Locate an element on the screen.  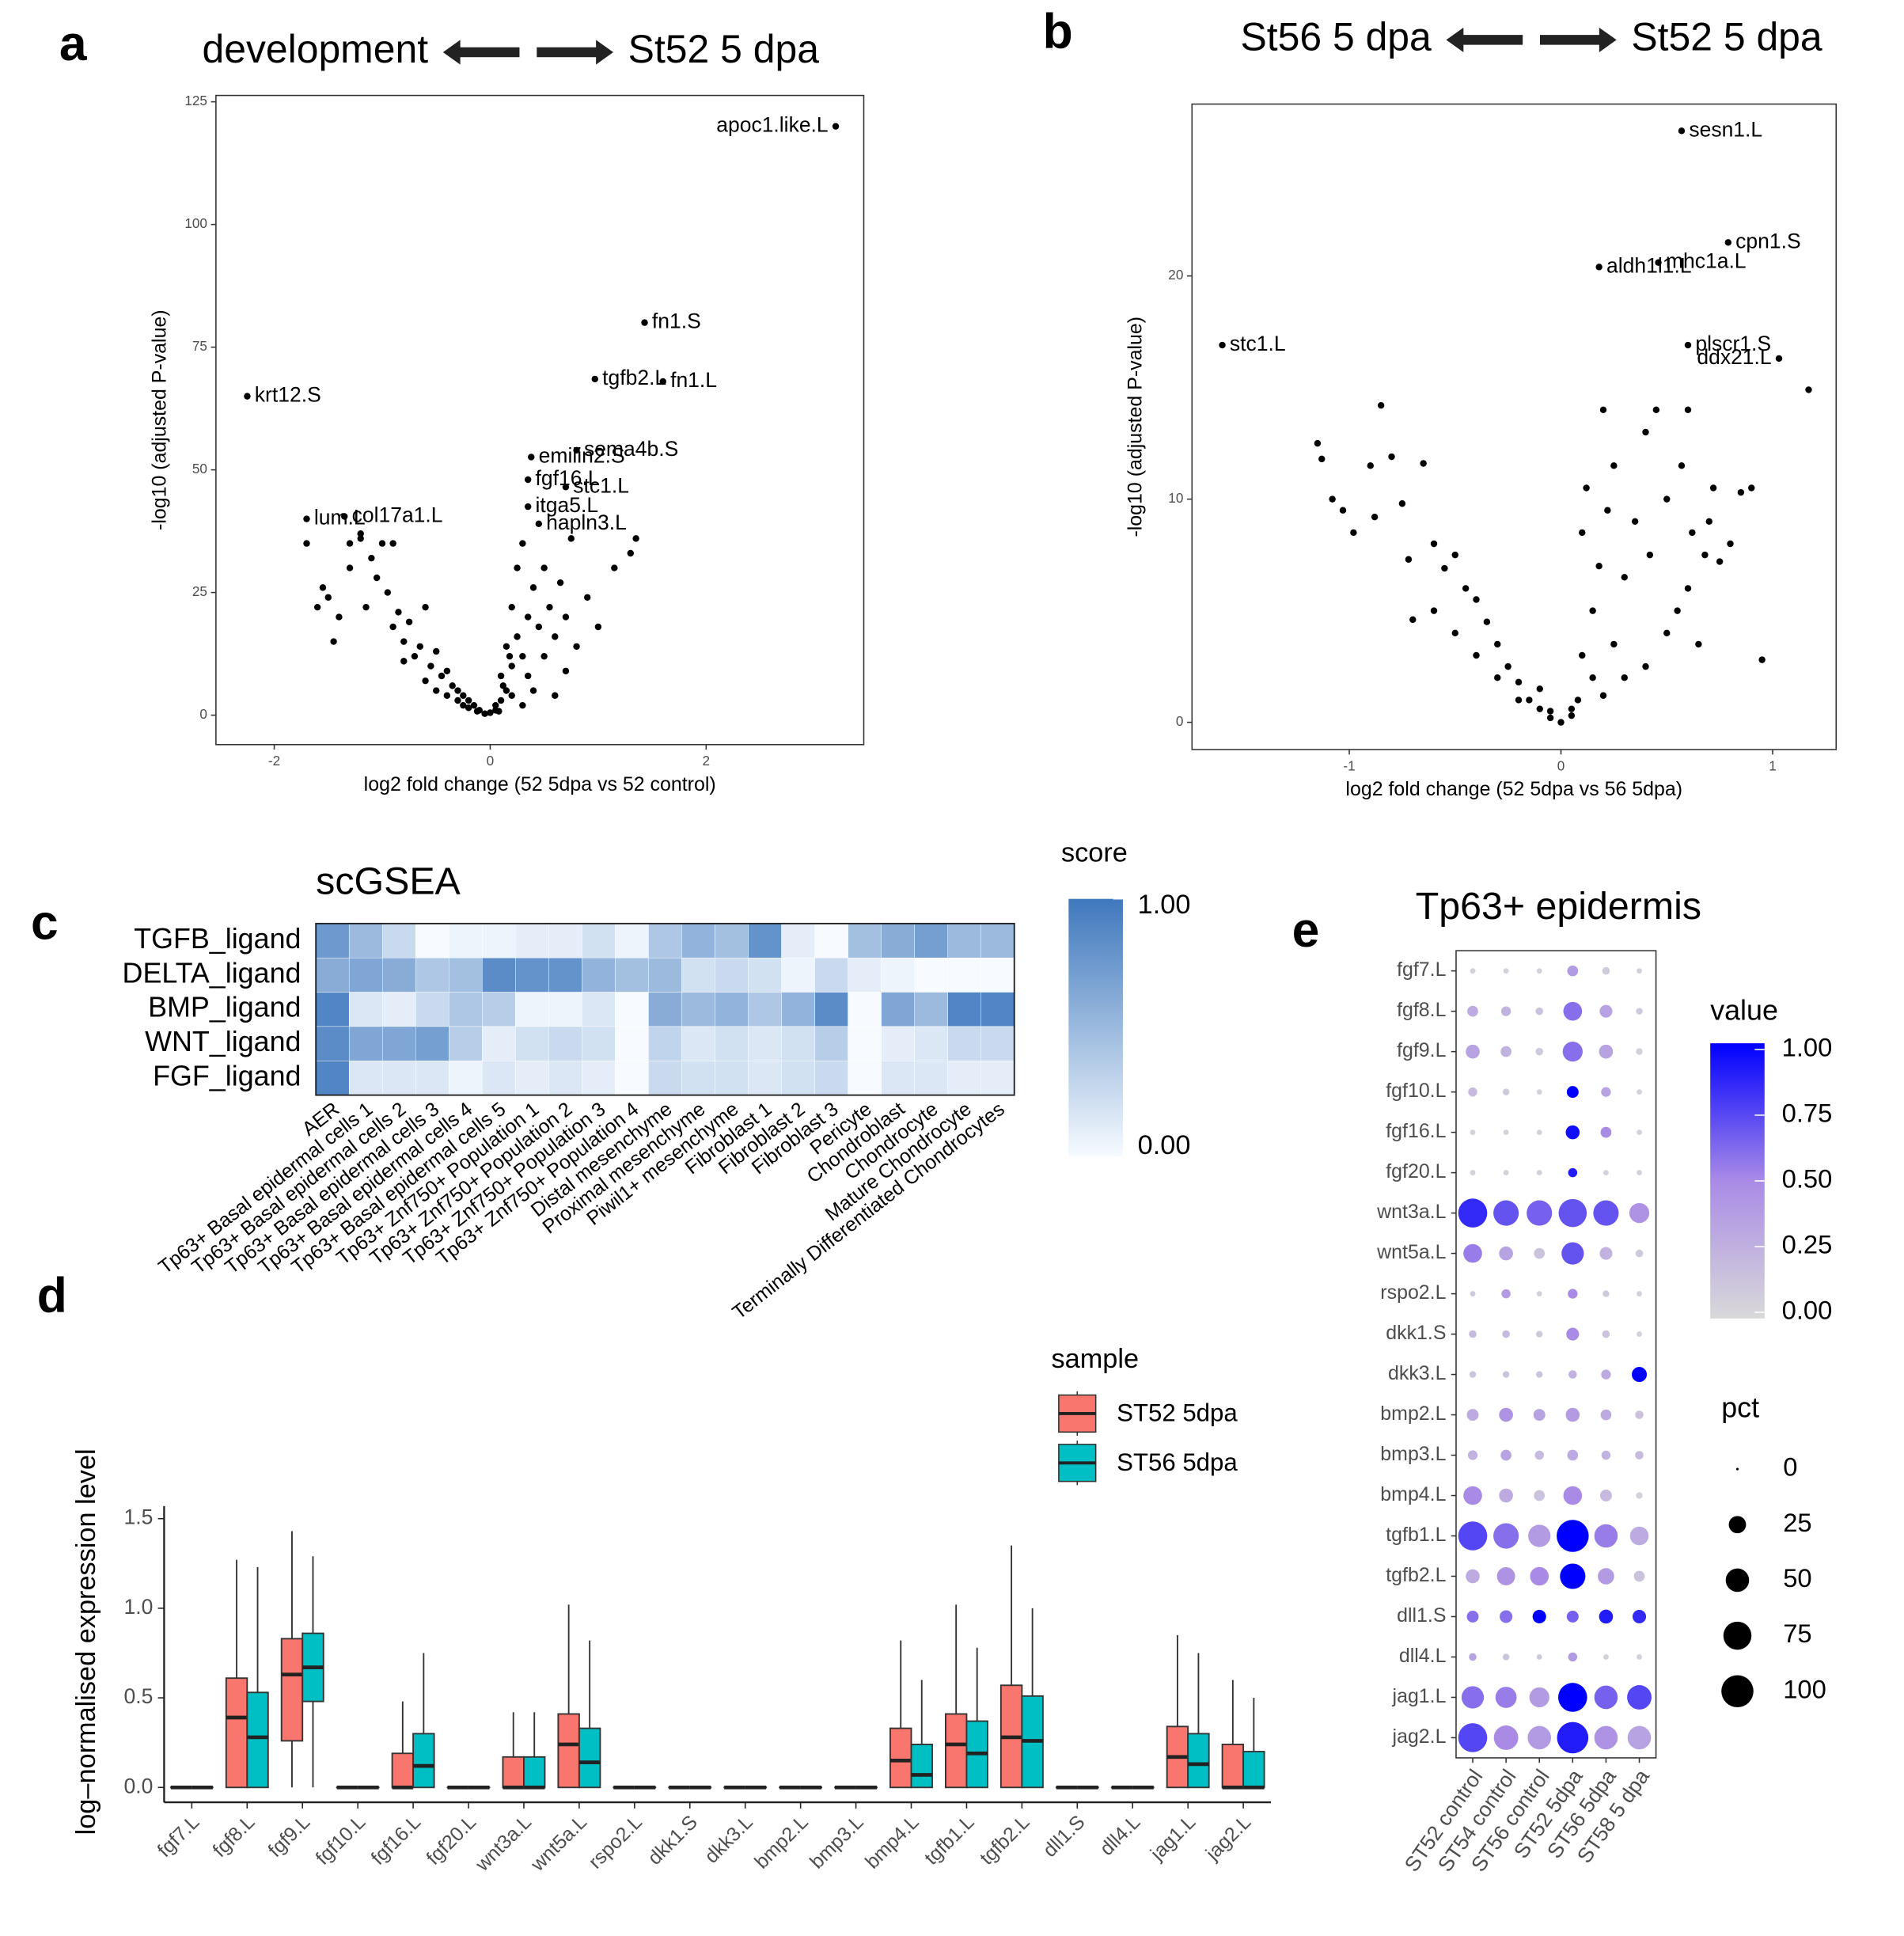
row-label: BMP_ligand is located at coordinates (224, 1007).